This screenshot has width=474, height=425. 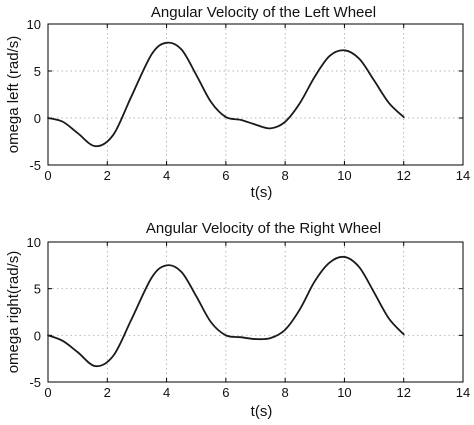 What do you see at coordinates (13, 95) in the screenshot?
I see `y-axis-label: omega left (rad/s)` at bounding box center [13, 95].